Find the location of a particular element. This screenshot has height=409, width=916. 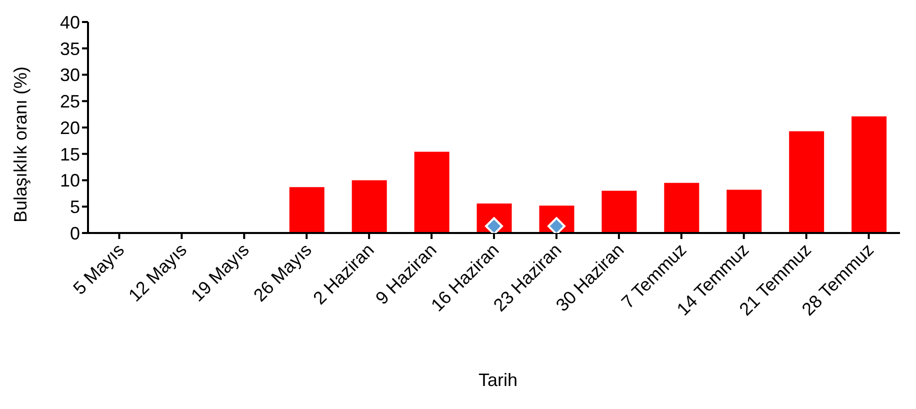

y-tick-label: 5 is located at coordinates (75, 207).